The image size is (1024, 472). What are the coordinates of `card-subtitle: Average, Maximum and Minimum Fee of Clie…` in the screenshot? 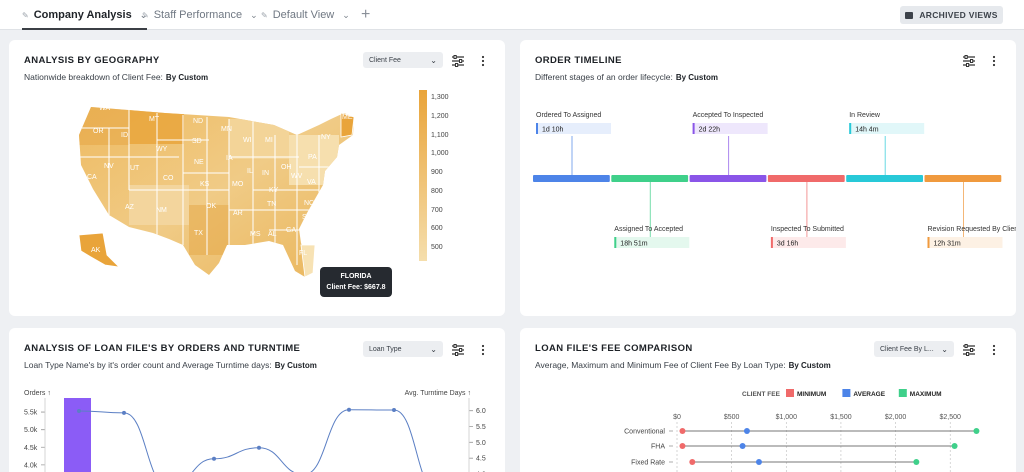 It's located at (683, 365).